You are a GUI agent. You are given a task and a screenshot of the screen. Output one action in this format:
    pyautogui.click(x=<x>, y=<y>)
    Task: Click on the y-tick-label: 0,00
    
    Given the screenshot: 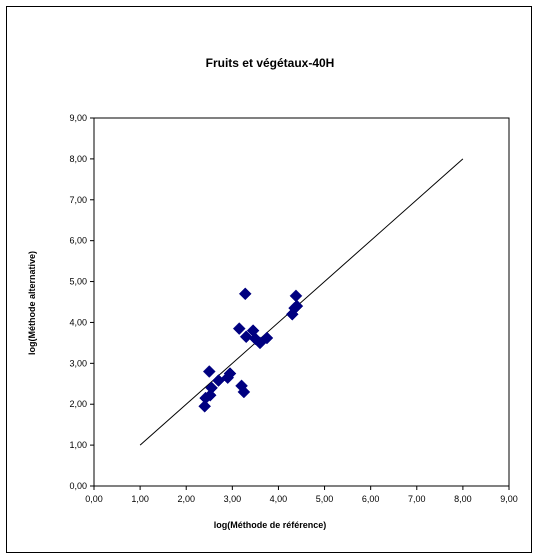 What is the action you would take?
    pyautogui.click(x=78, y=486)
    